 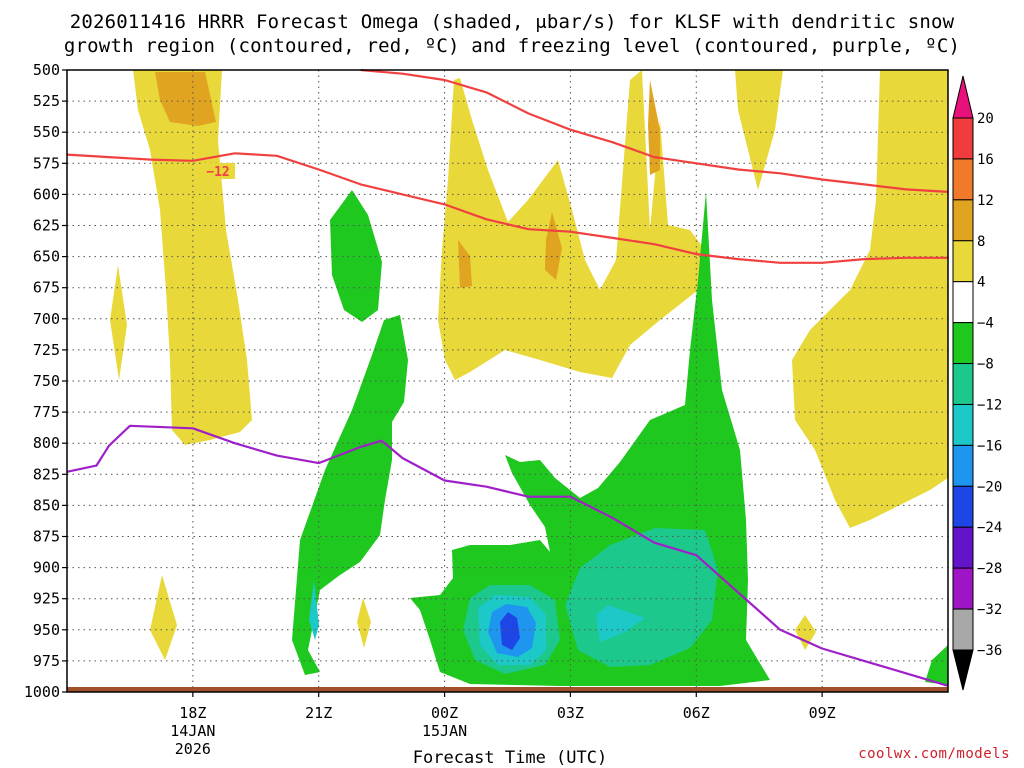 I want to click on colorbar-label: −32, so click(x=989, y=610).